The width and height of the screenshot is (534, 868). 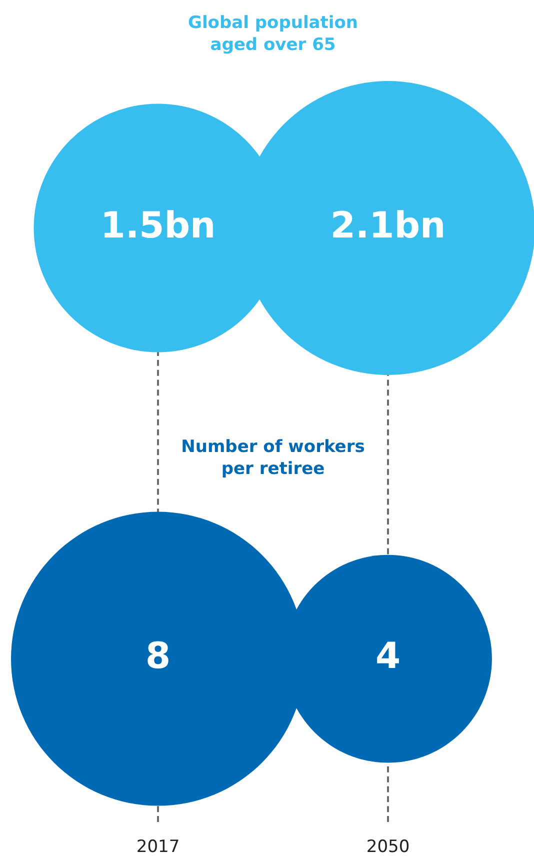 What do you see at coordinates (158, 847) in the screenshot?
I see `category-label: 2017` at bounding box center [158, 847].